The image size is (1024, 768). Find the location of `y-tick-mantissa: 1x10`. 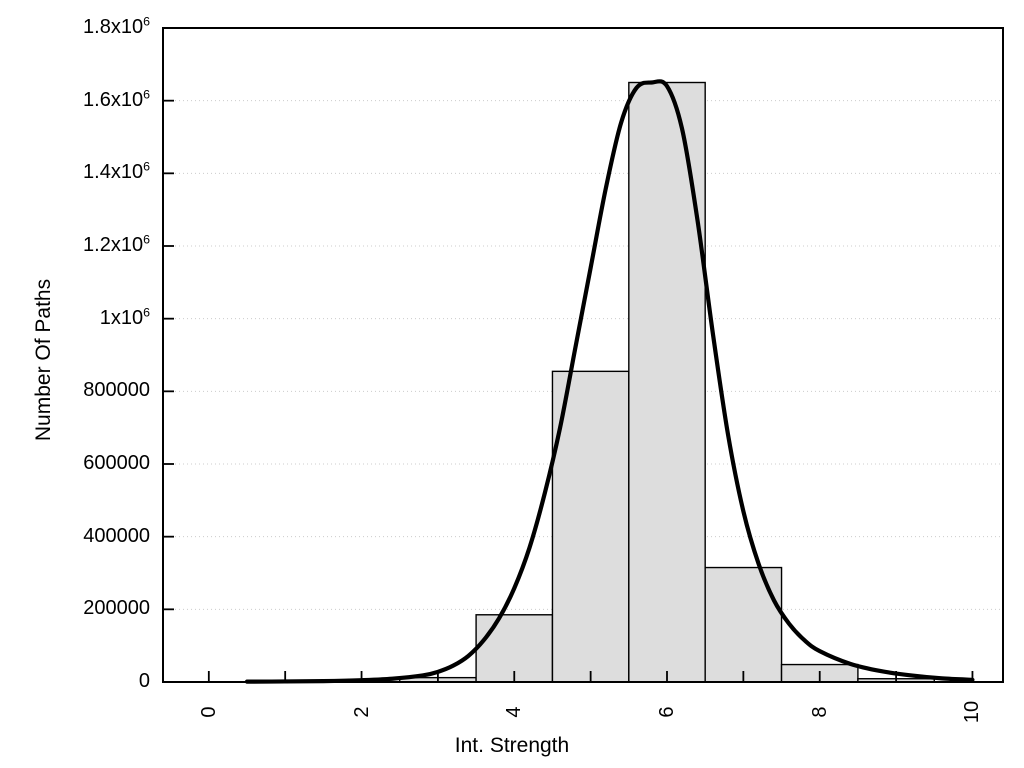

y-tick-mantissa: 1x10 is located at coordinates (121, 317).